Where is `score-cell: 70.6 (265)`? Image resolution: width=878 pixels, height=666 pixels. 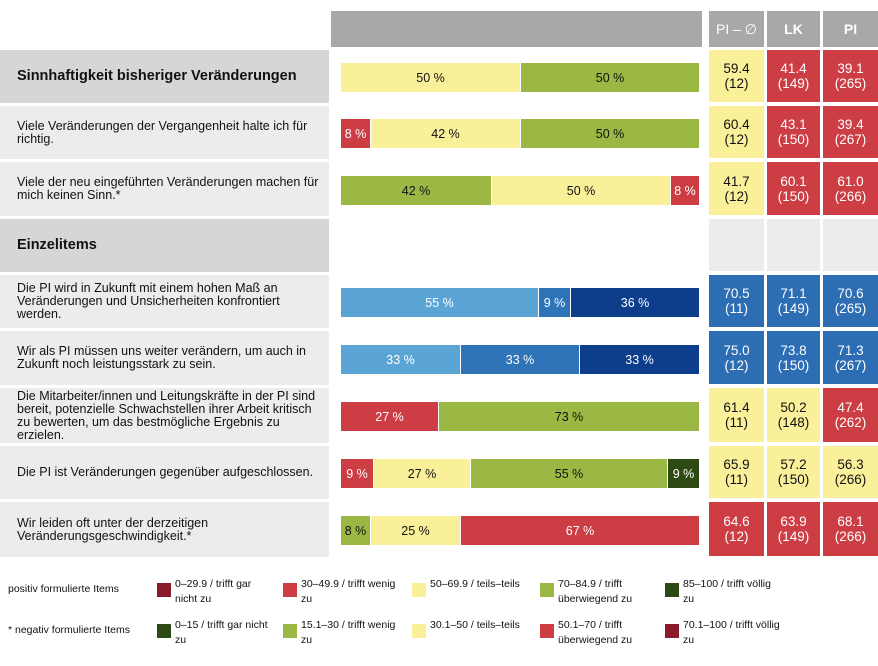
score-cell: 70.6 (265) is located at coordinates (850, 301).